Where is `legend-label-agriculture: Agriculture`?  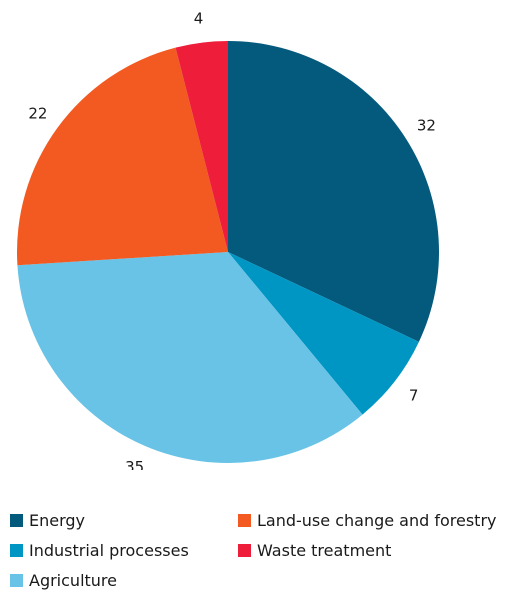 legend-label-agriculture: Agriculture is located at coordinates (73, 580).